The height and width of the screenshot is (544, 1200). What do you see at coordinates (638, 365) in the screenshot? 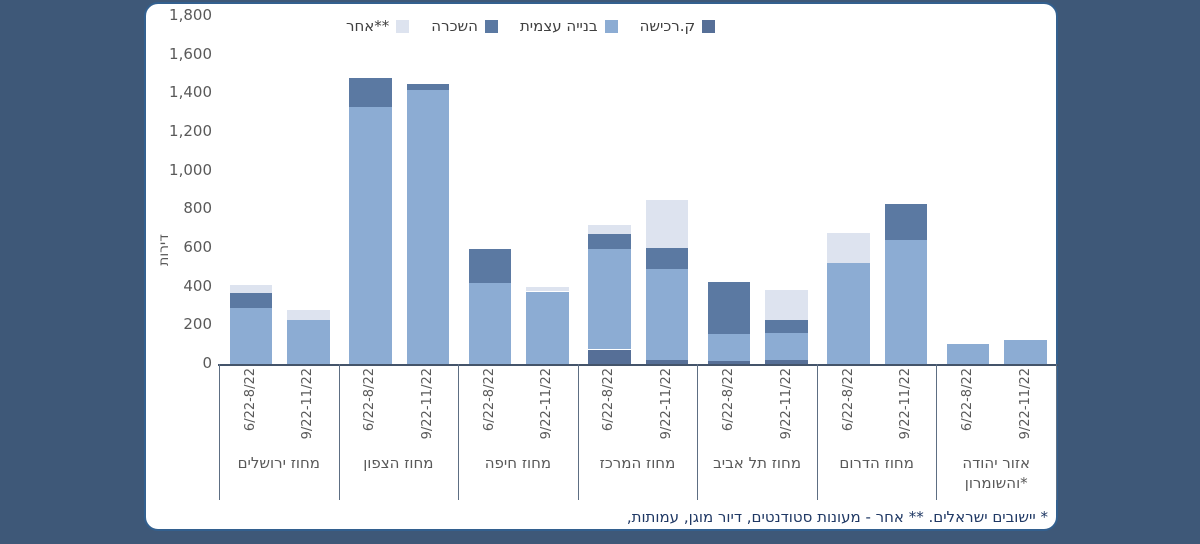
I see `x-axis-line` at bounding box center [638, 365].